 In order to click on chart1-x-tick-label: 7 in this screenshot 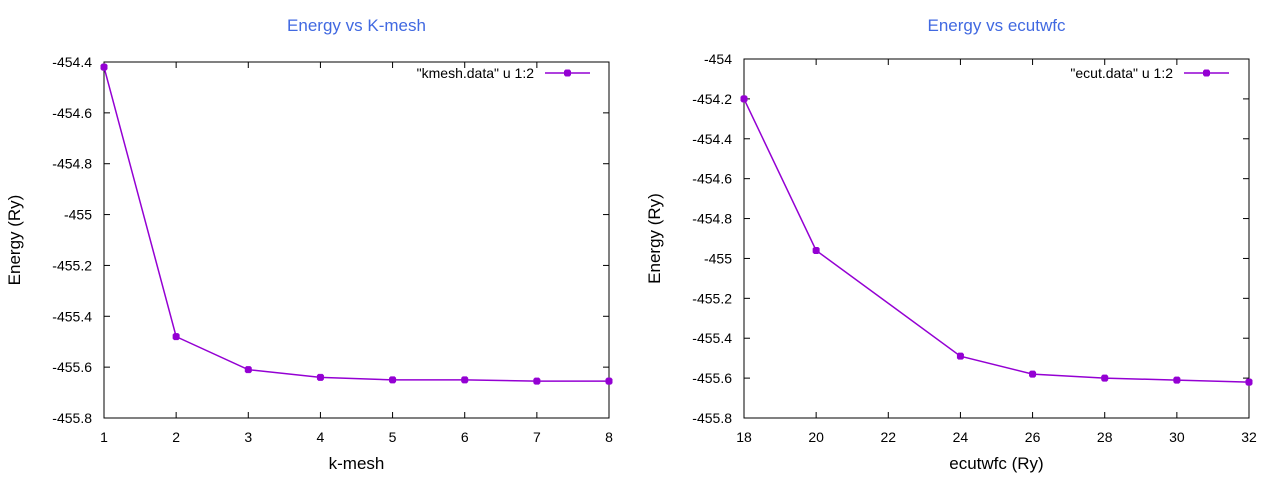, I will do `click(537, 437)`.